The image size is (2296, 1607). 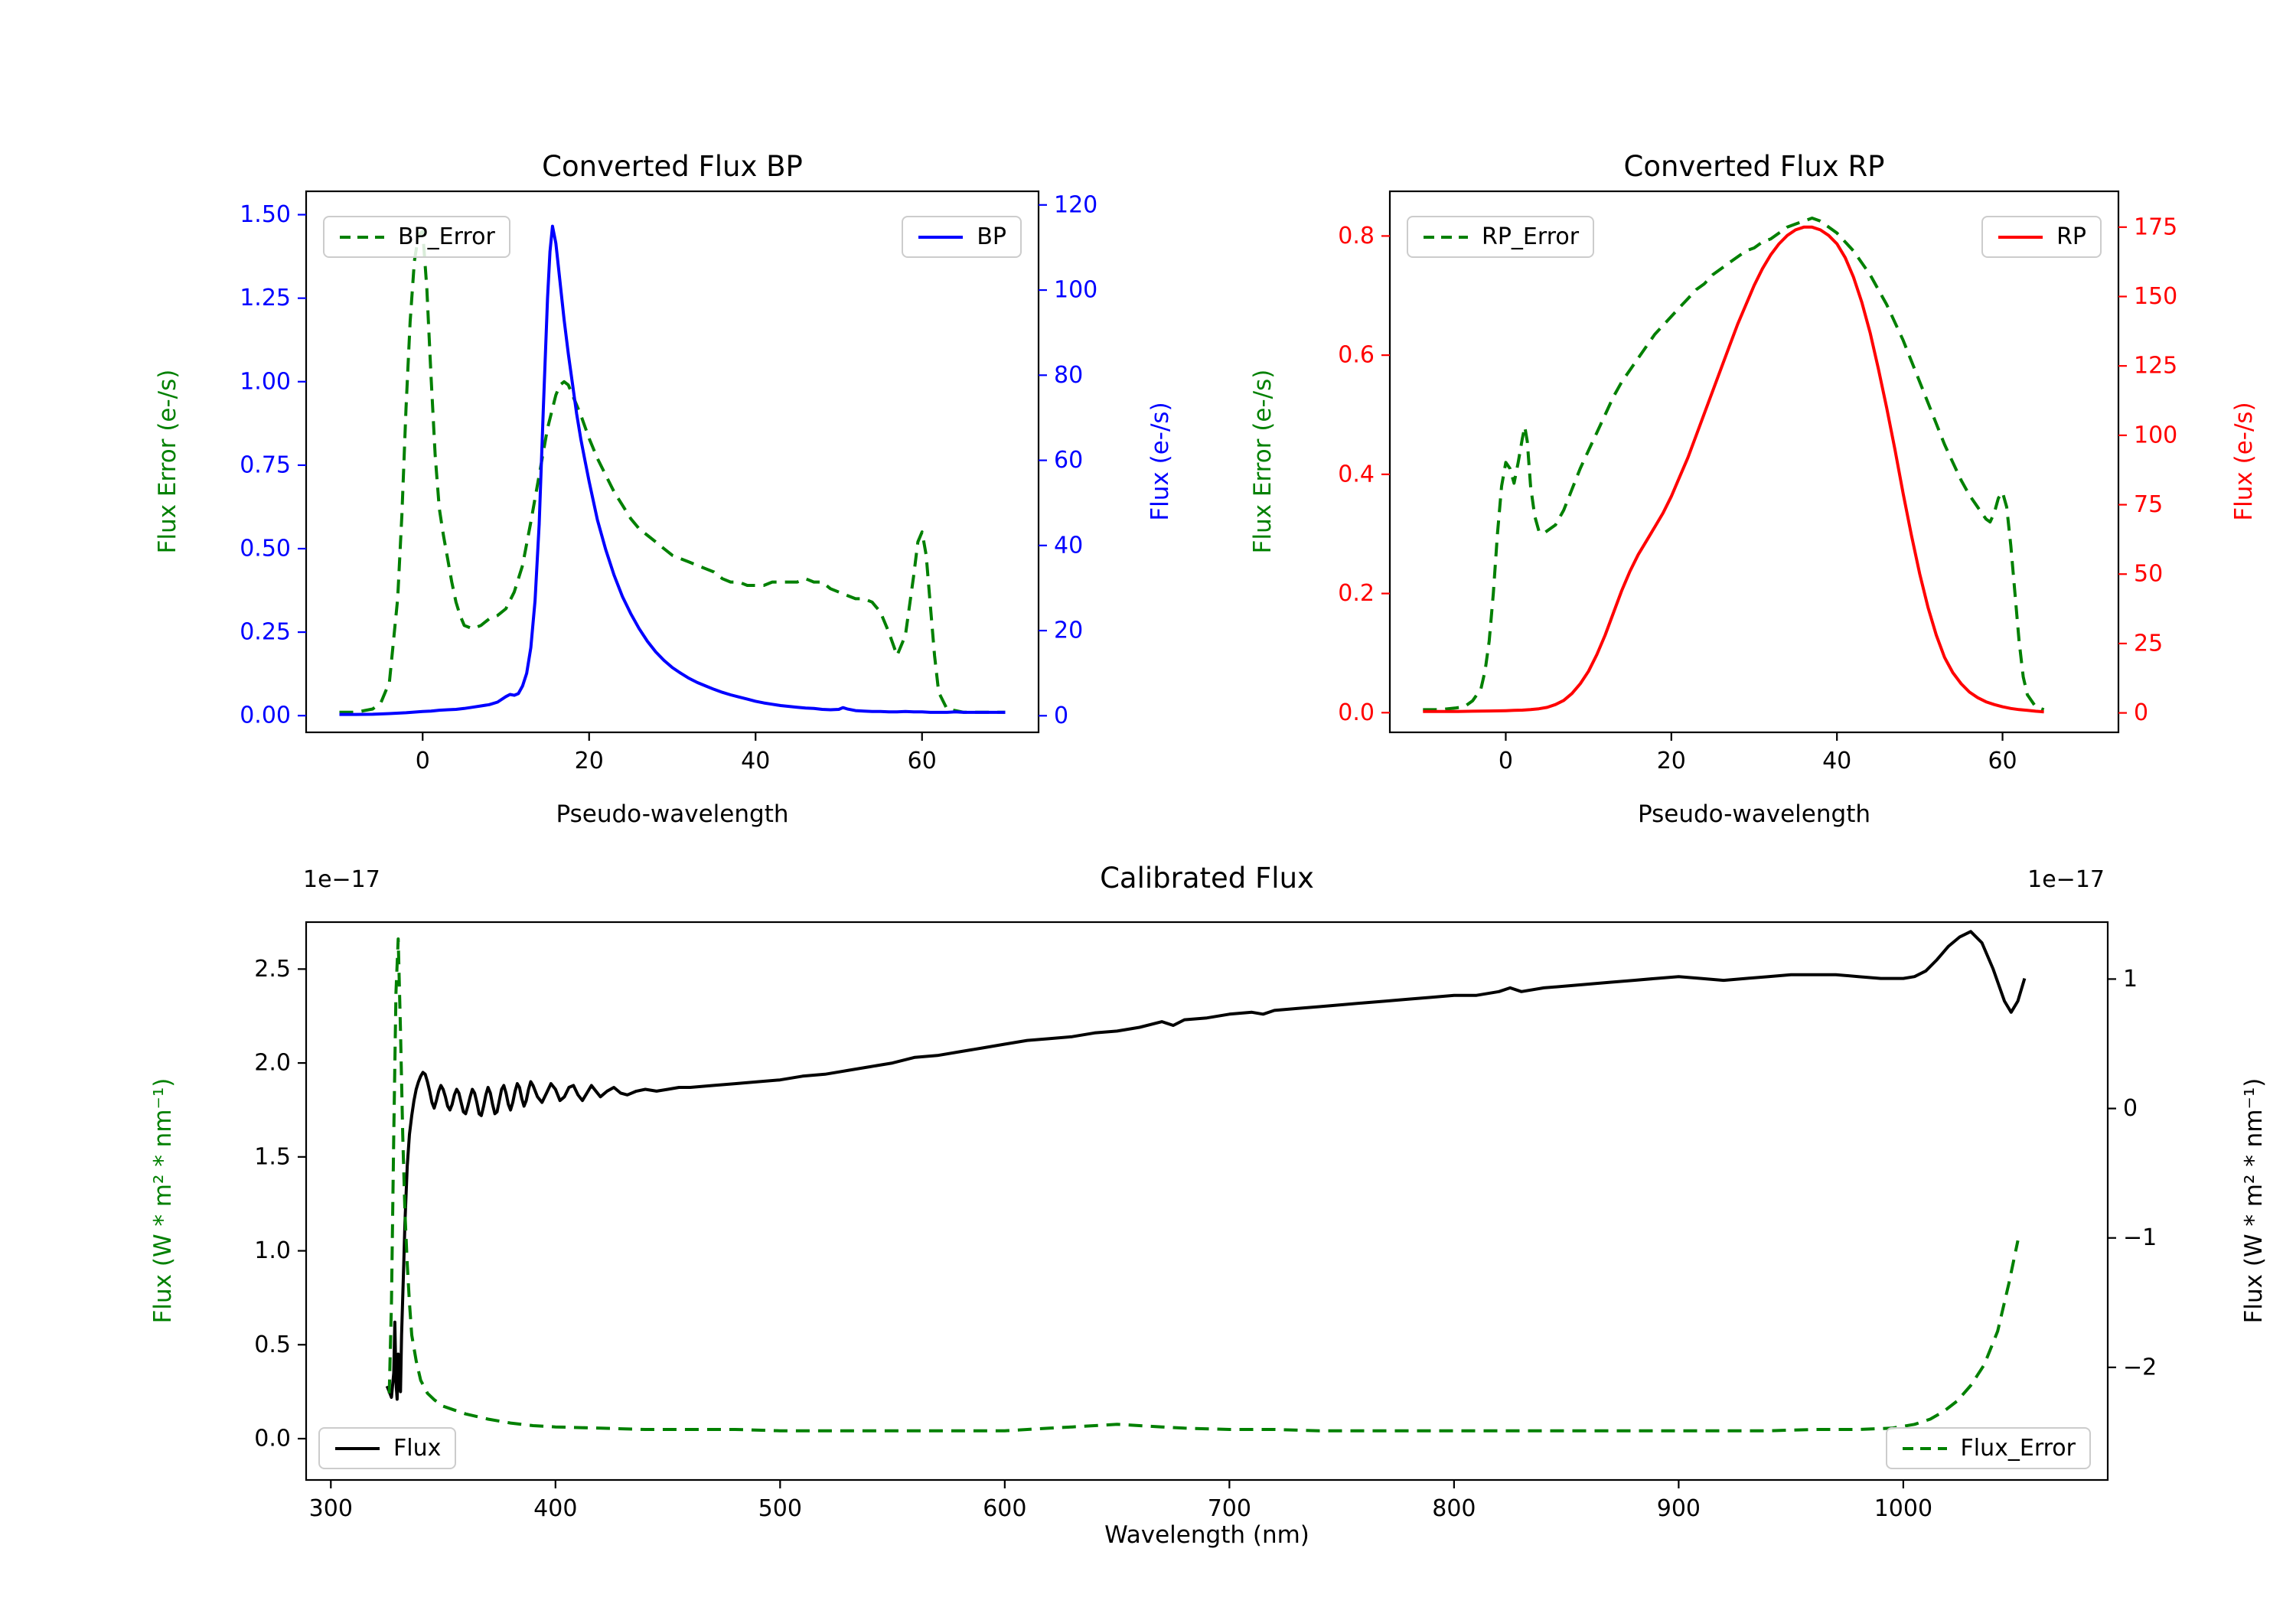 I want to click on offset-text-right: 1e−17, so click(x=2066, y=879).